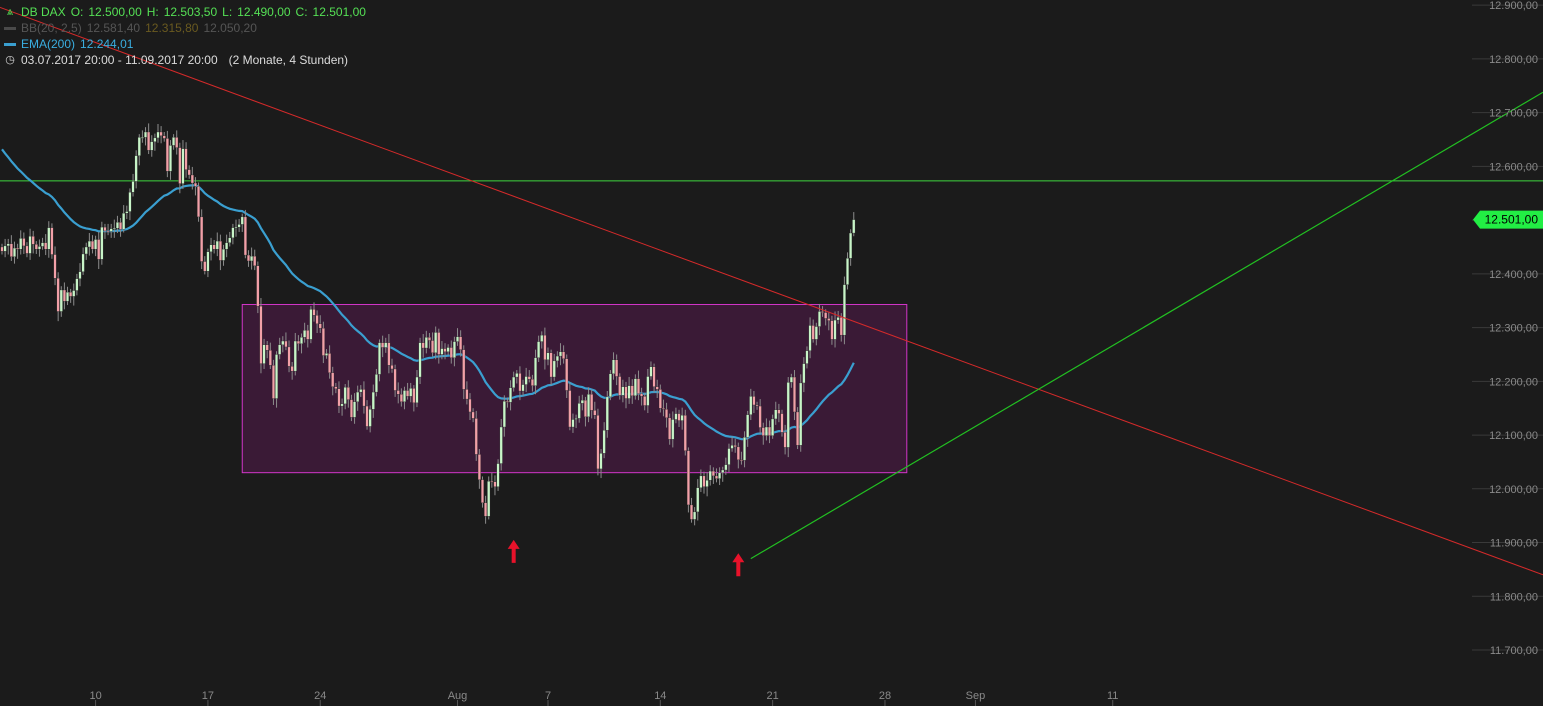 This screenshot has width=1543, height=706. Describe the element at coordinates (77, 12) in the screenshot. I see `open-label: O:` at that location.